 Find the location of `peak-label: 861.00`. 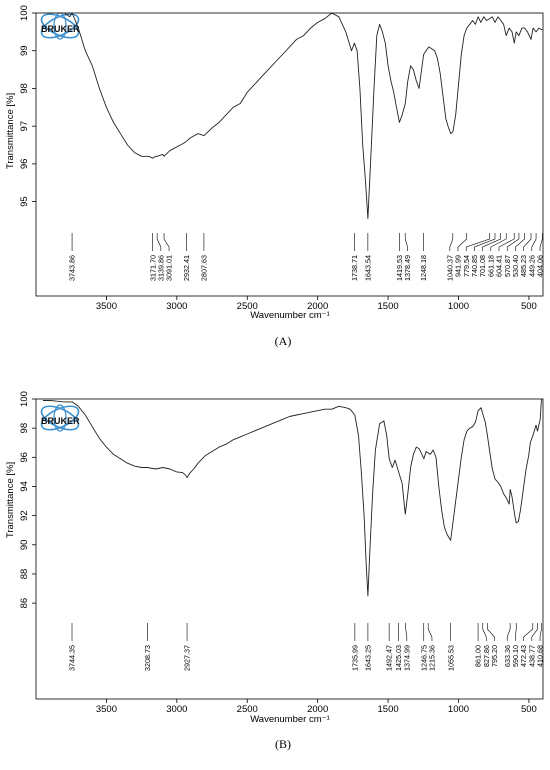

peak-label: 861.00 is located at coordinates (478, 656).